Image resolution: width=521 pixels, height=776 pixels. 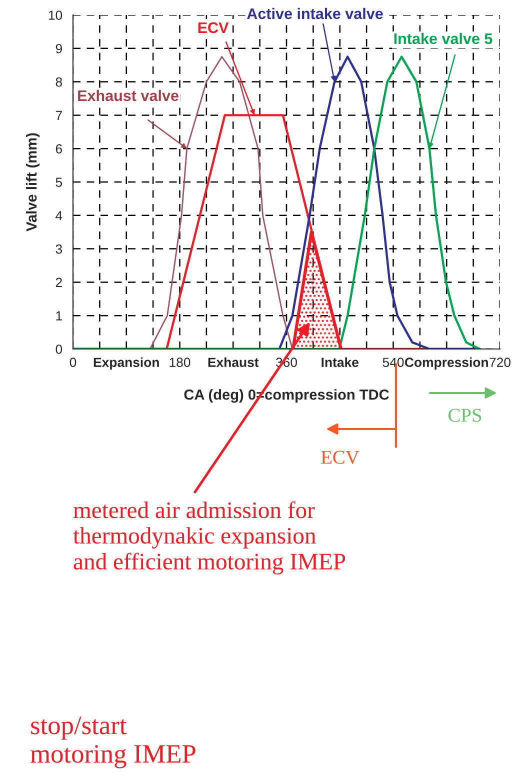 I want to click on x-tick-label: Intake, so click(x=340, y=362).